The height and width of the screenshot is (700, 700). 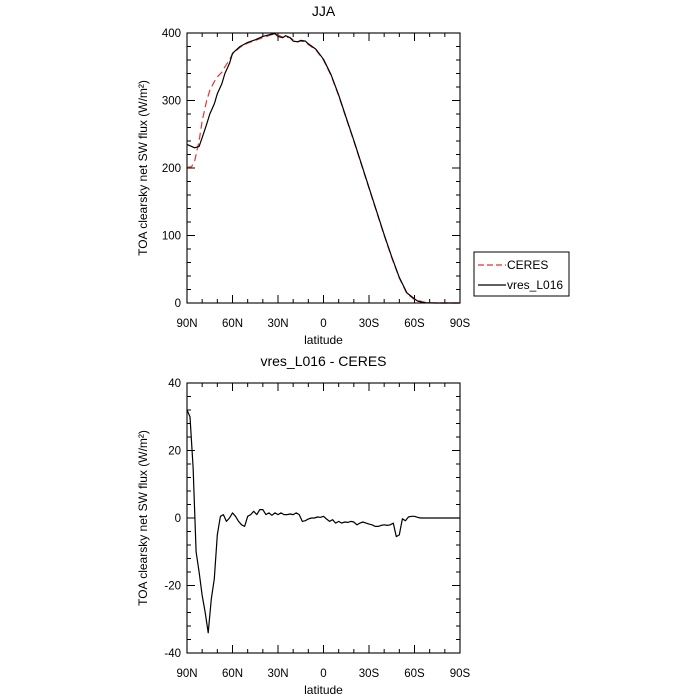 I want to click on y-tick-label: 200, so click(x=171, y=169).